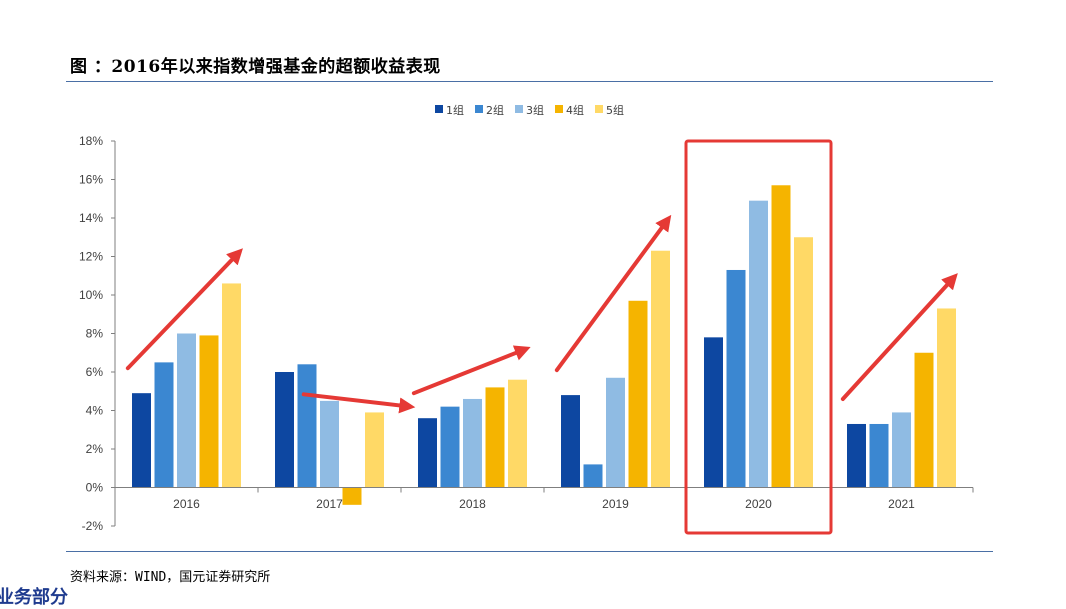 The height and width of the screenshot is (609, 1066). I want to click on x-tick-label: 2021, so click(901, 504).